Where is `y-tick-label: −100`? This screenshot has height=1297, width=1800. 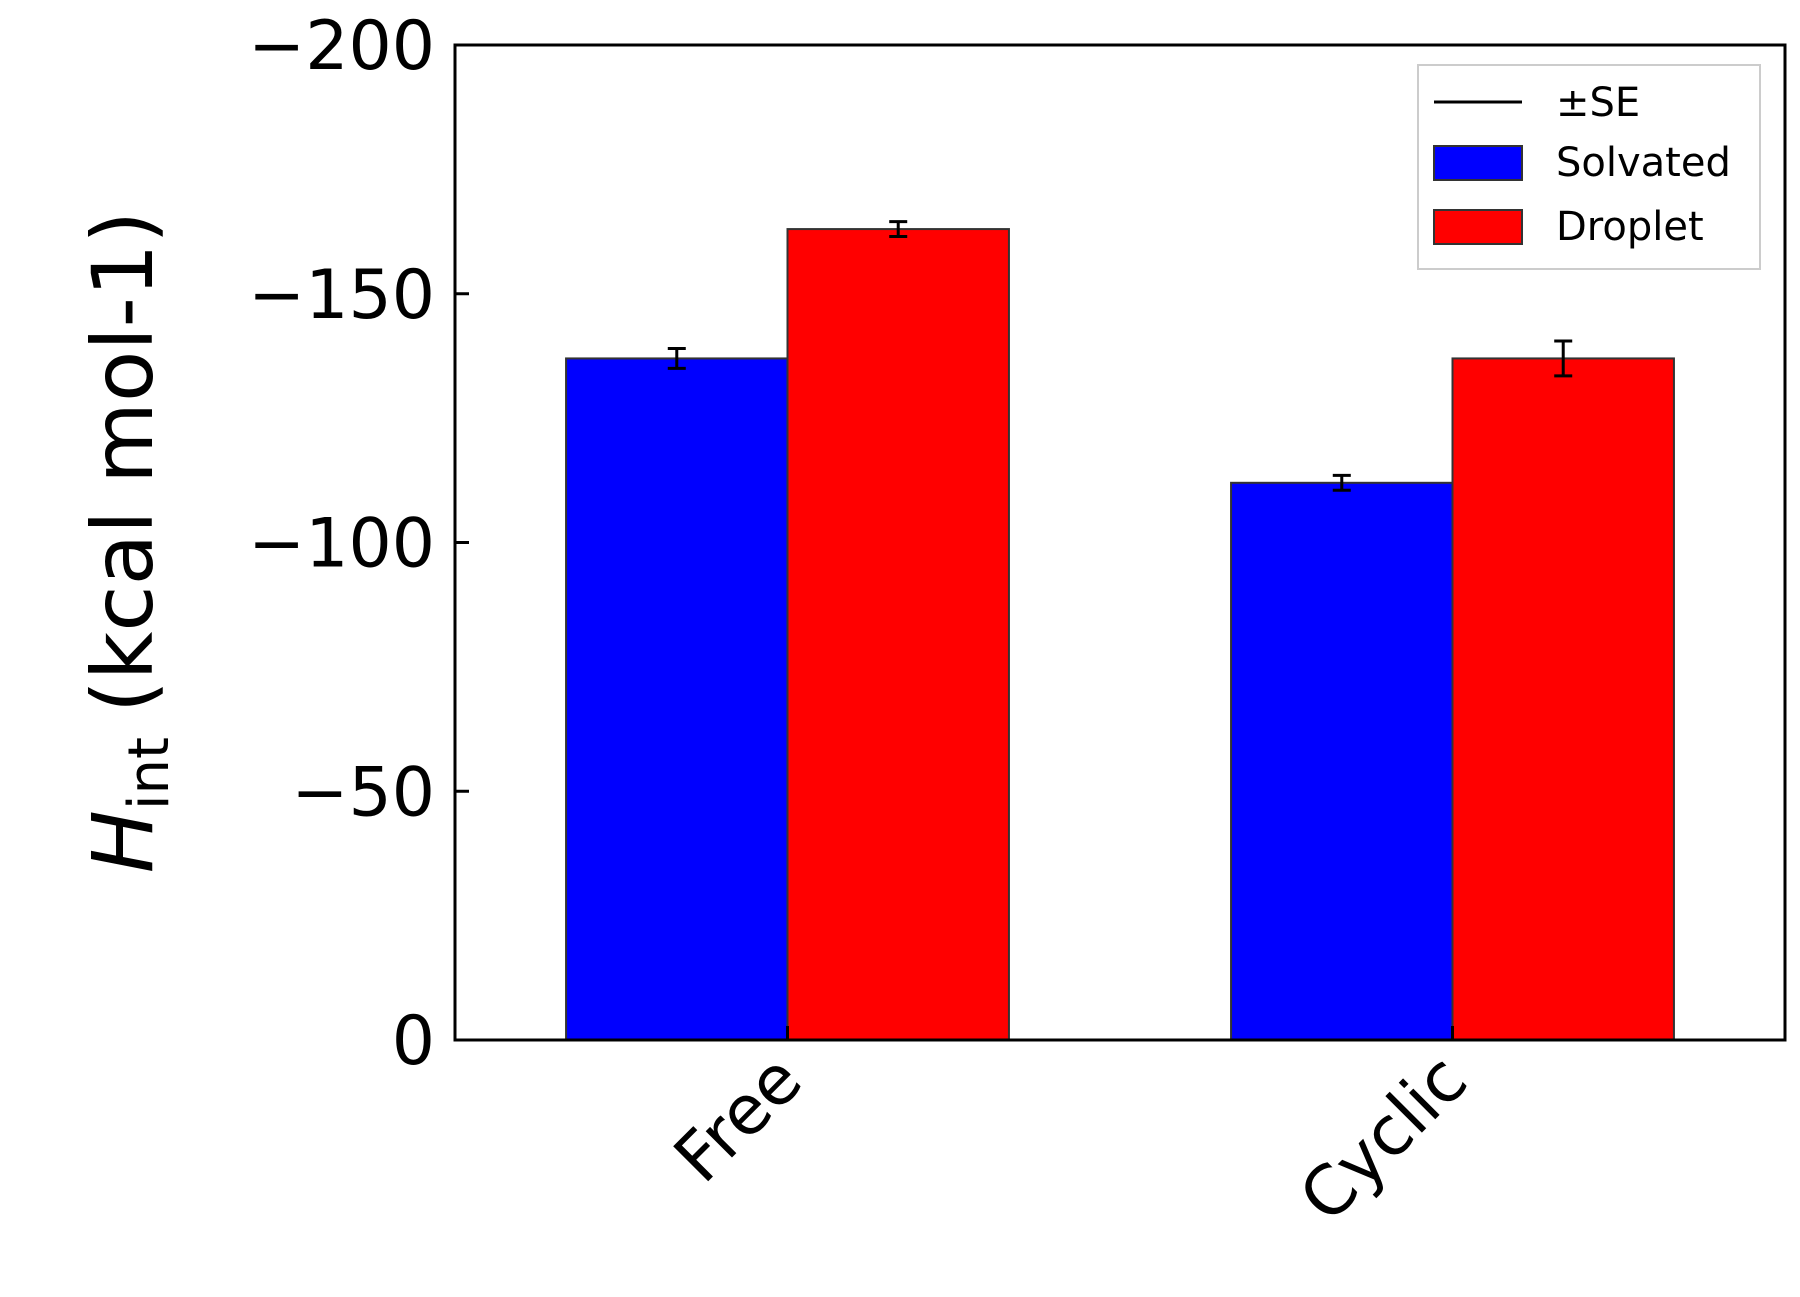 y-tick-label: −100 is located at coordinates (341, 544).